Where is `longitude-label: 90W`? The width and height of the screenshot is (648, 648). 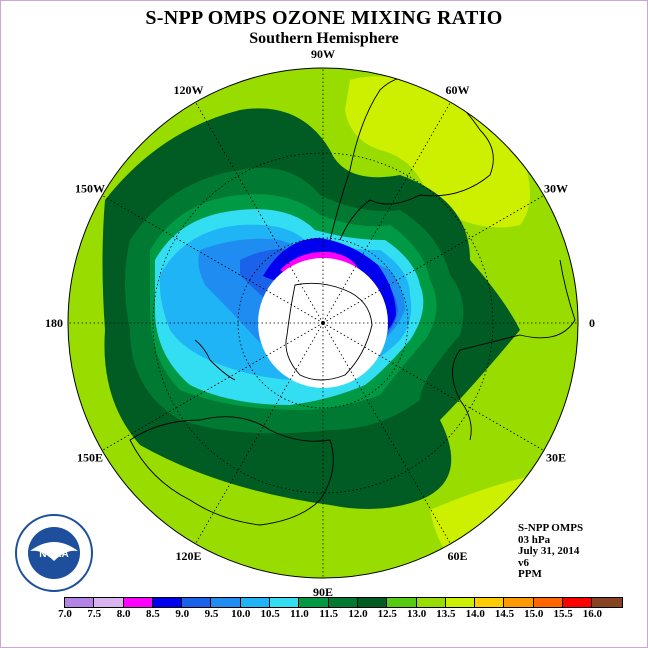
longitude-label: 90W is located at coordinates (323, 54).